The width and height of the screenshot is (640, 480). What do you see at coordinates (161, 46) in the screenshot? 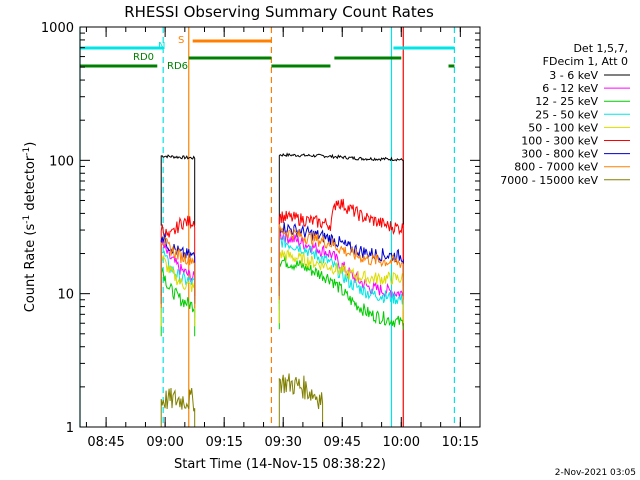
I see `state-label-n: N` at bounding box center [161, 46].